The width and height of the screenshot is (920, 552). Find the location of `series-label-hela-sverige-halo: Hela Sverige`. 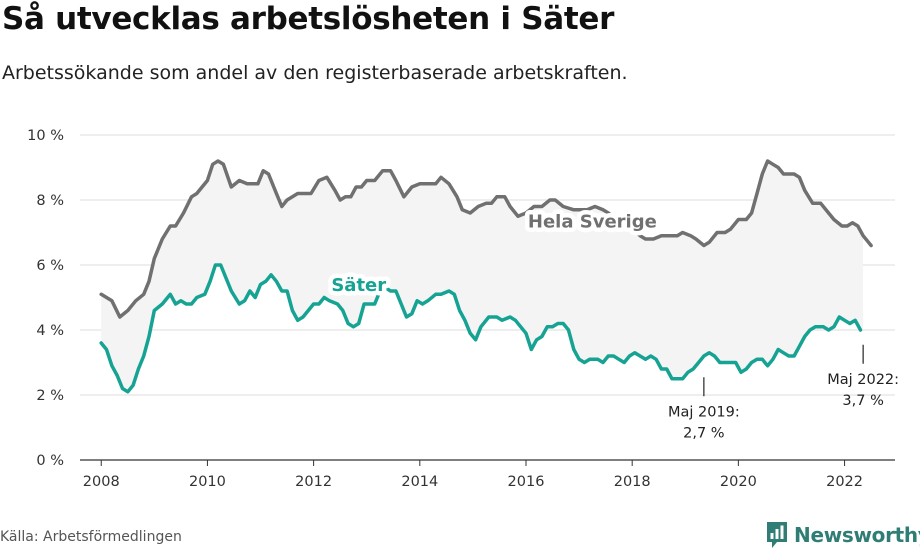

series-label-hela-sverige-halo: Hela Sverige is located at coordinates (592, 222).